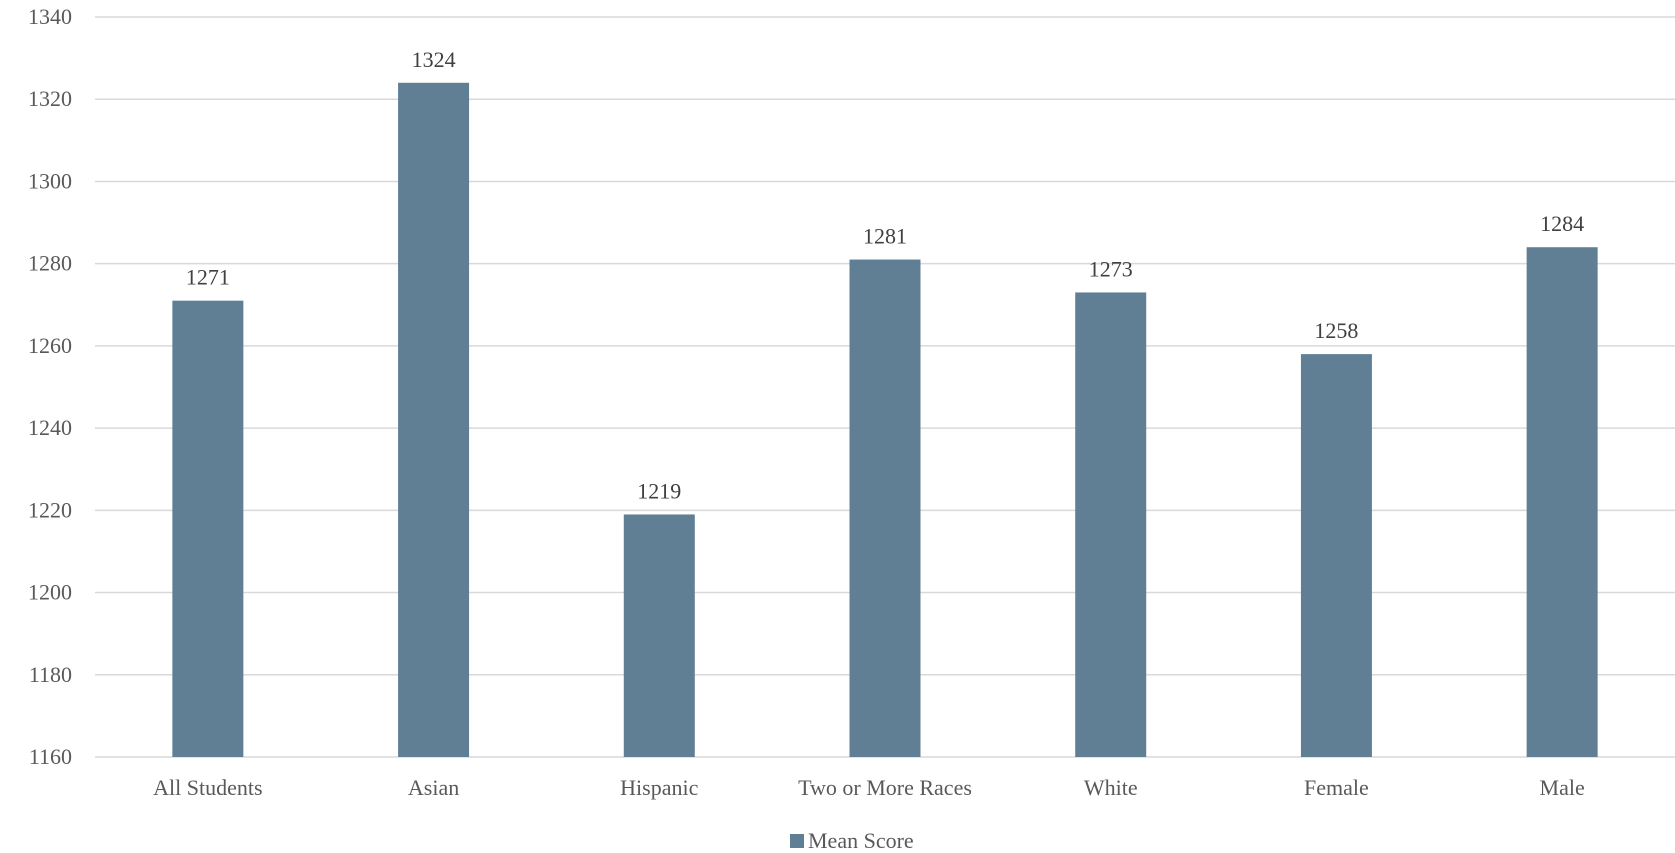  I want to click on y-tick-label: 1260, so click(50, 345).